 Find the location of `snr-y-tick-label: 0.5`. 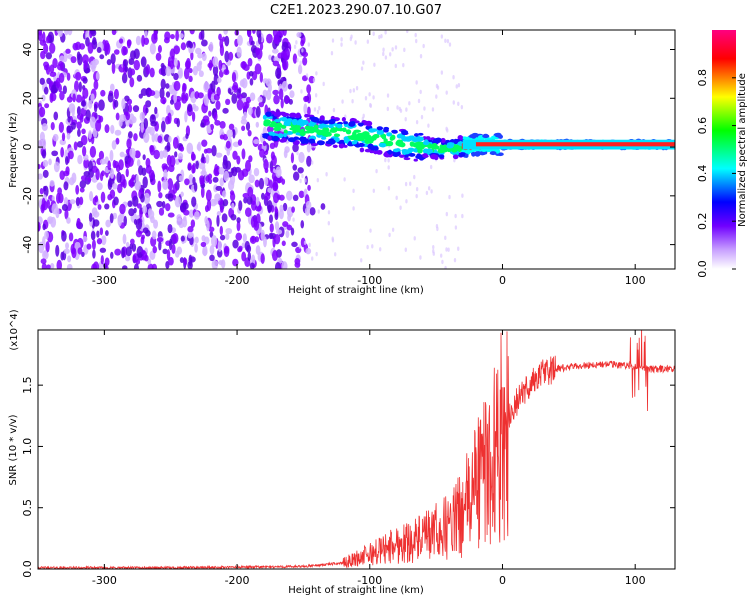

snr-y-tick-label: 0.5 is located at coordinates (27, 508).